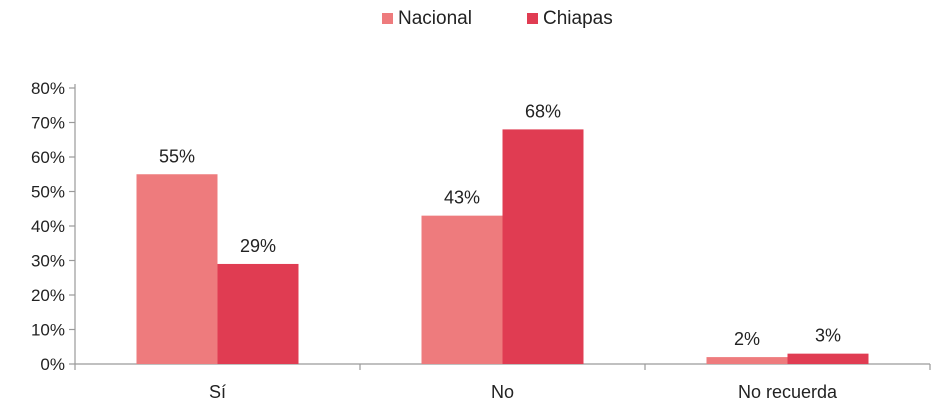 The height and width of the screenshot is (406, 944). I want to click on y-tick-label: 10%, so click(48, 330).